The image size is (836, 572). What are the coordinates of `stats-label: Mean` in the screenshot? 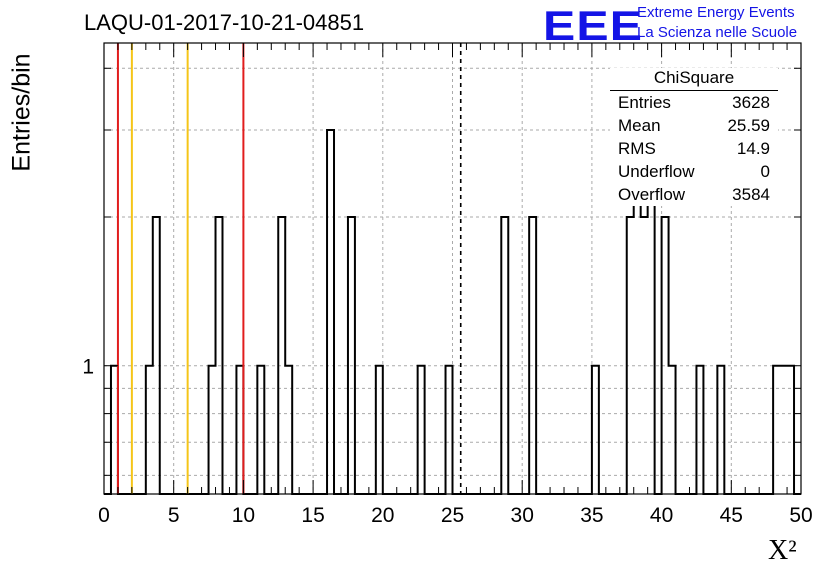 It's located at (639, 125).